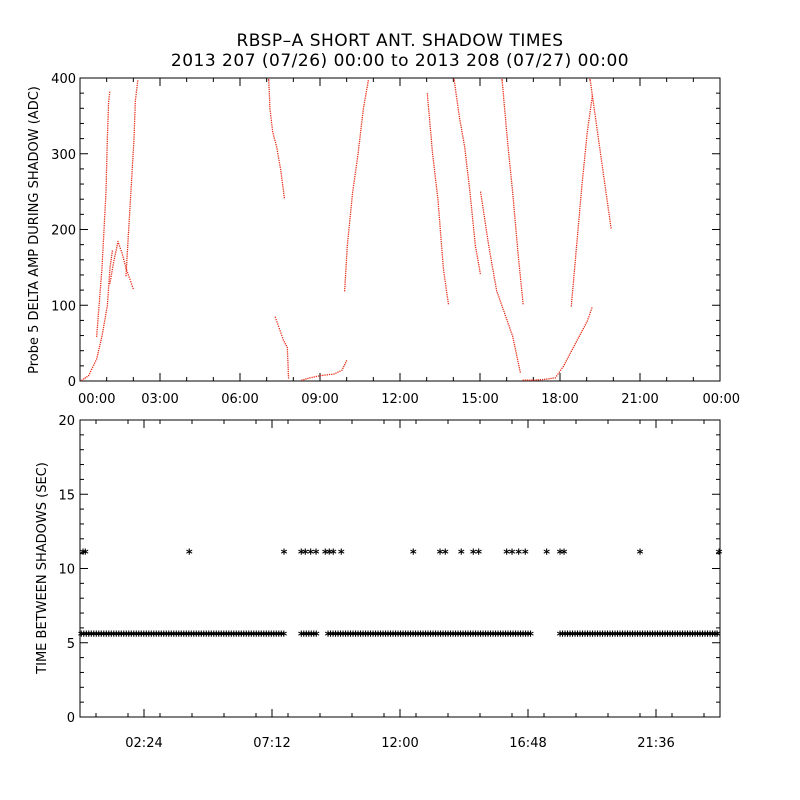 The image size is (800, 800). I want to click on top-x-tick-label: 00:00, so click(96, 399).